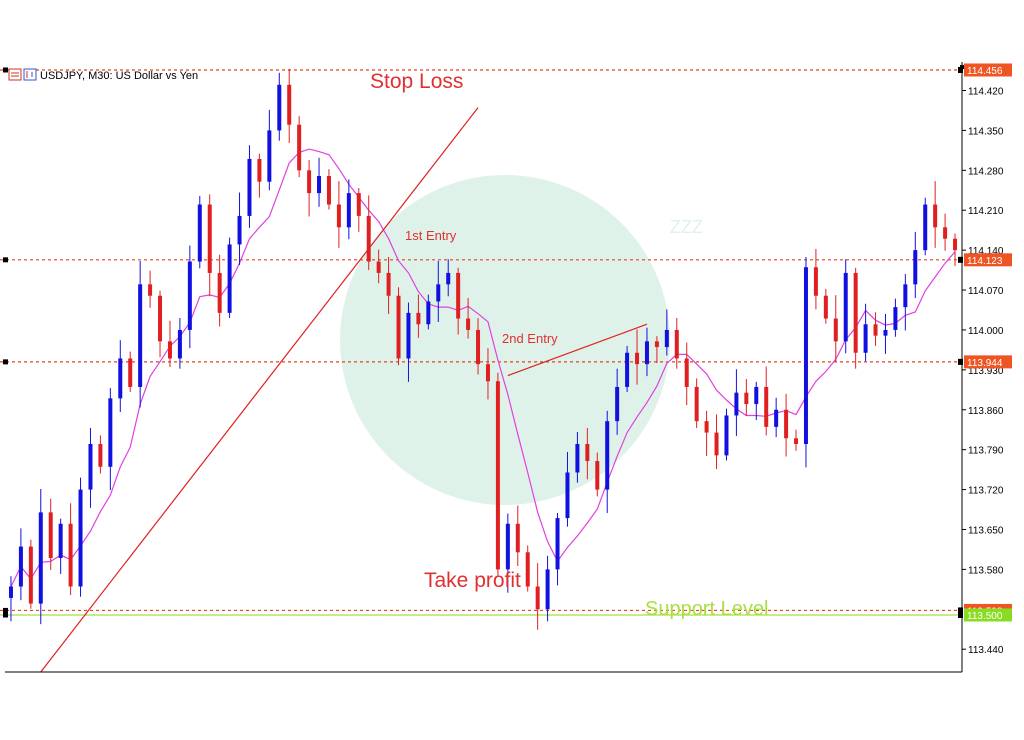 This screenshot has width=1024, height=740. What do you see at coordinates (416, 81) in the screenshot?
I see `stop-loss-annotation: Stop Loss` at bounding box center [416, 81].